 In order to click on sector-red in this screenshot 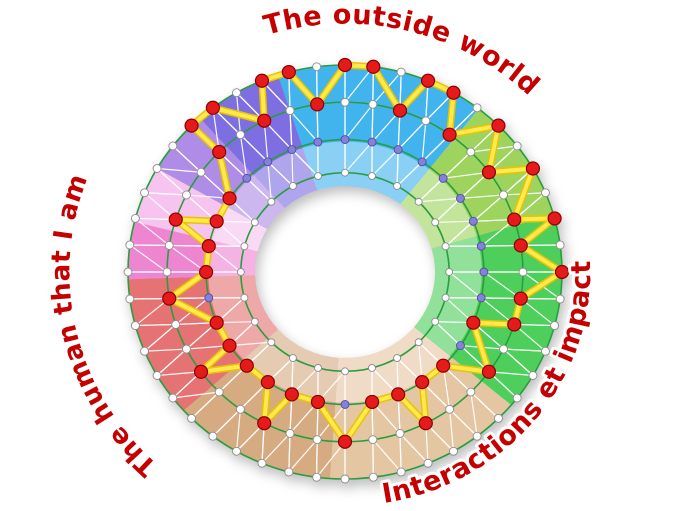, I will do `click(203, 342)`.